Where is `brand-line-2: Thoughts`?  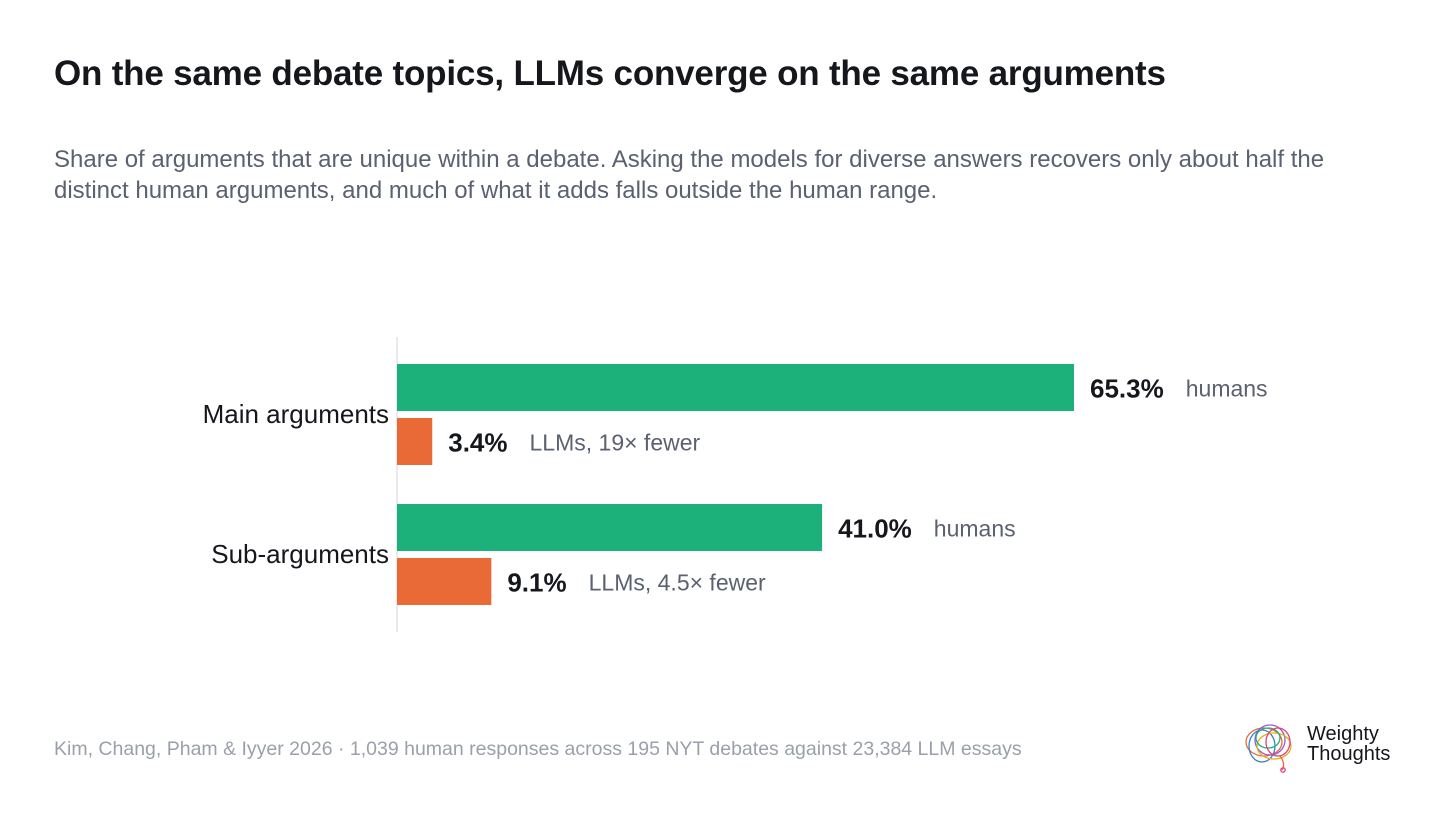 brand-line-2: Thoughts is located at coordinates (1349, 754).